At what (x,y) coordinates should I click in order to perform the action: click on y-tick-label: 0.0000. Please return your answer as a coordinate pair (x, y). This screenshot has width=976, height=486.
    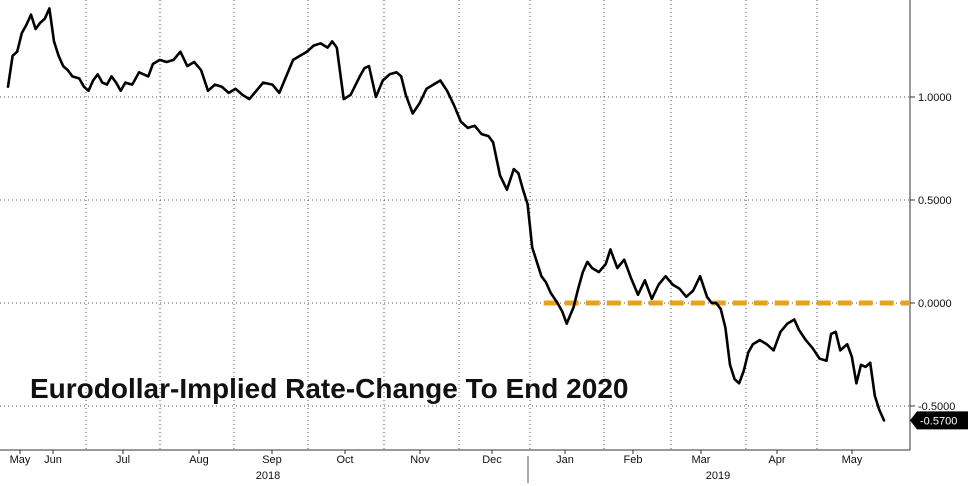
    Looking at the image, I should click on (935, 304).